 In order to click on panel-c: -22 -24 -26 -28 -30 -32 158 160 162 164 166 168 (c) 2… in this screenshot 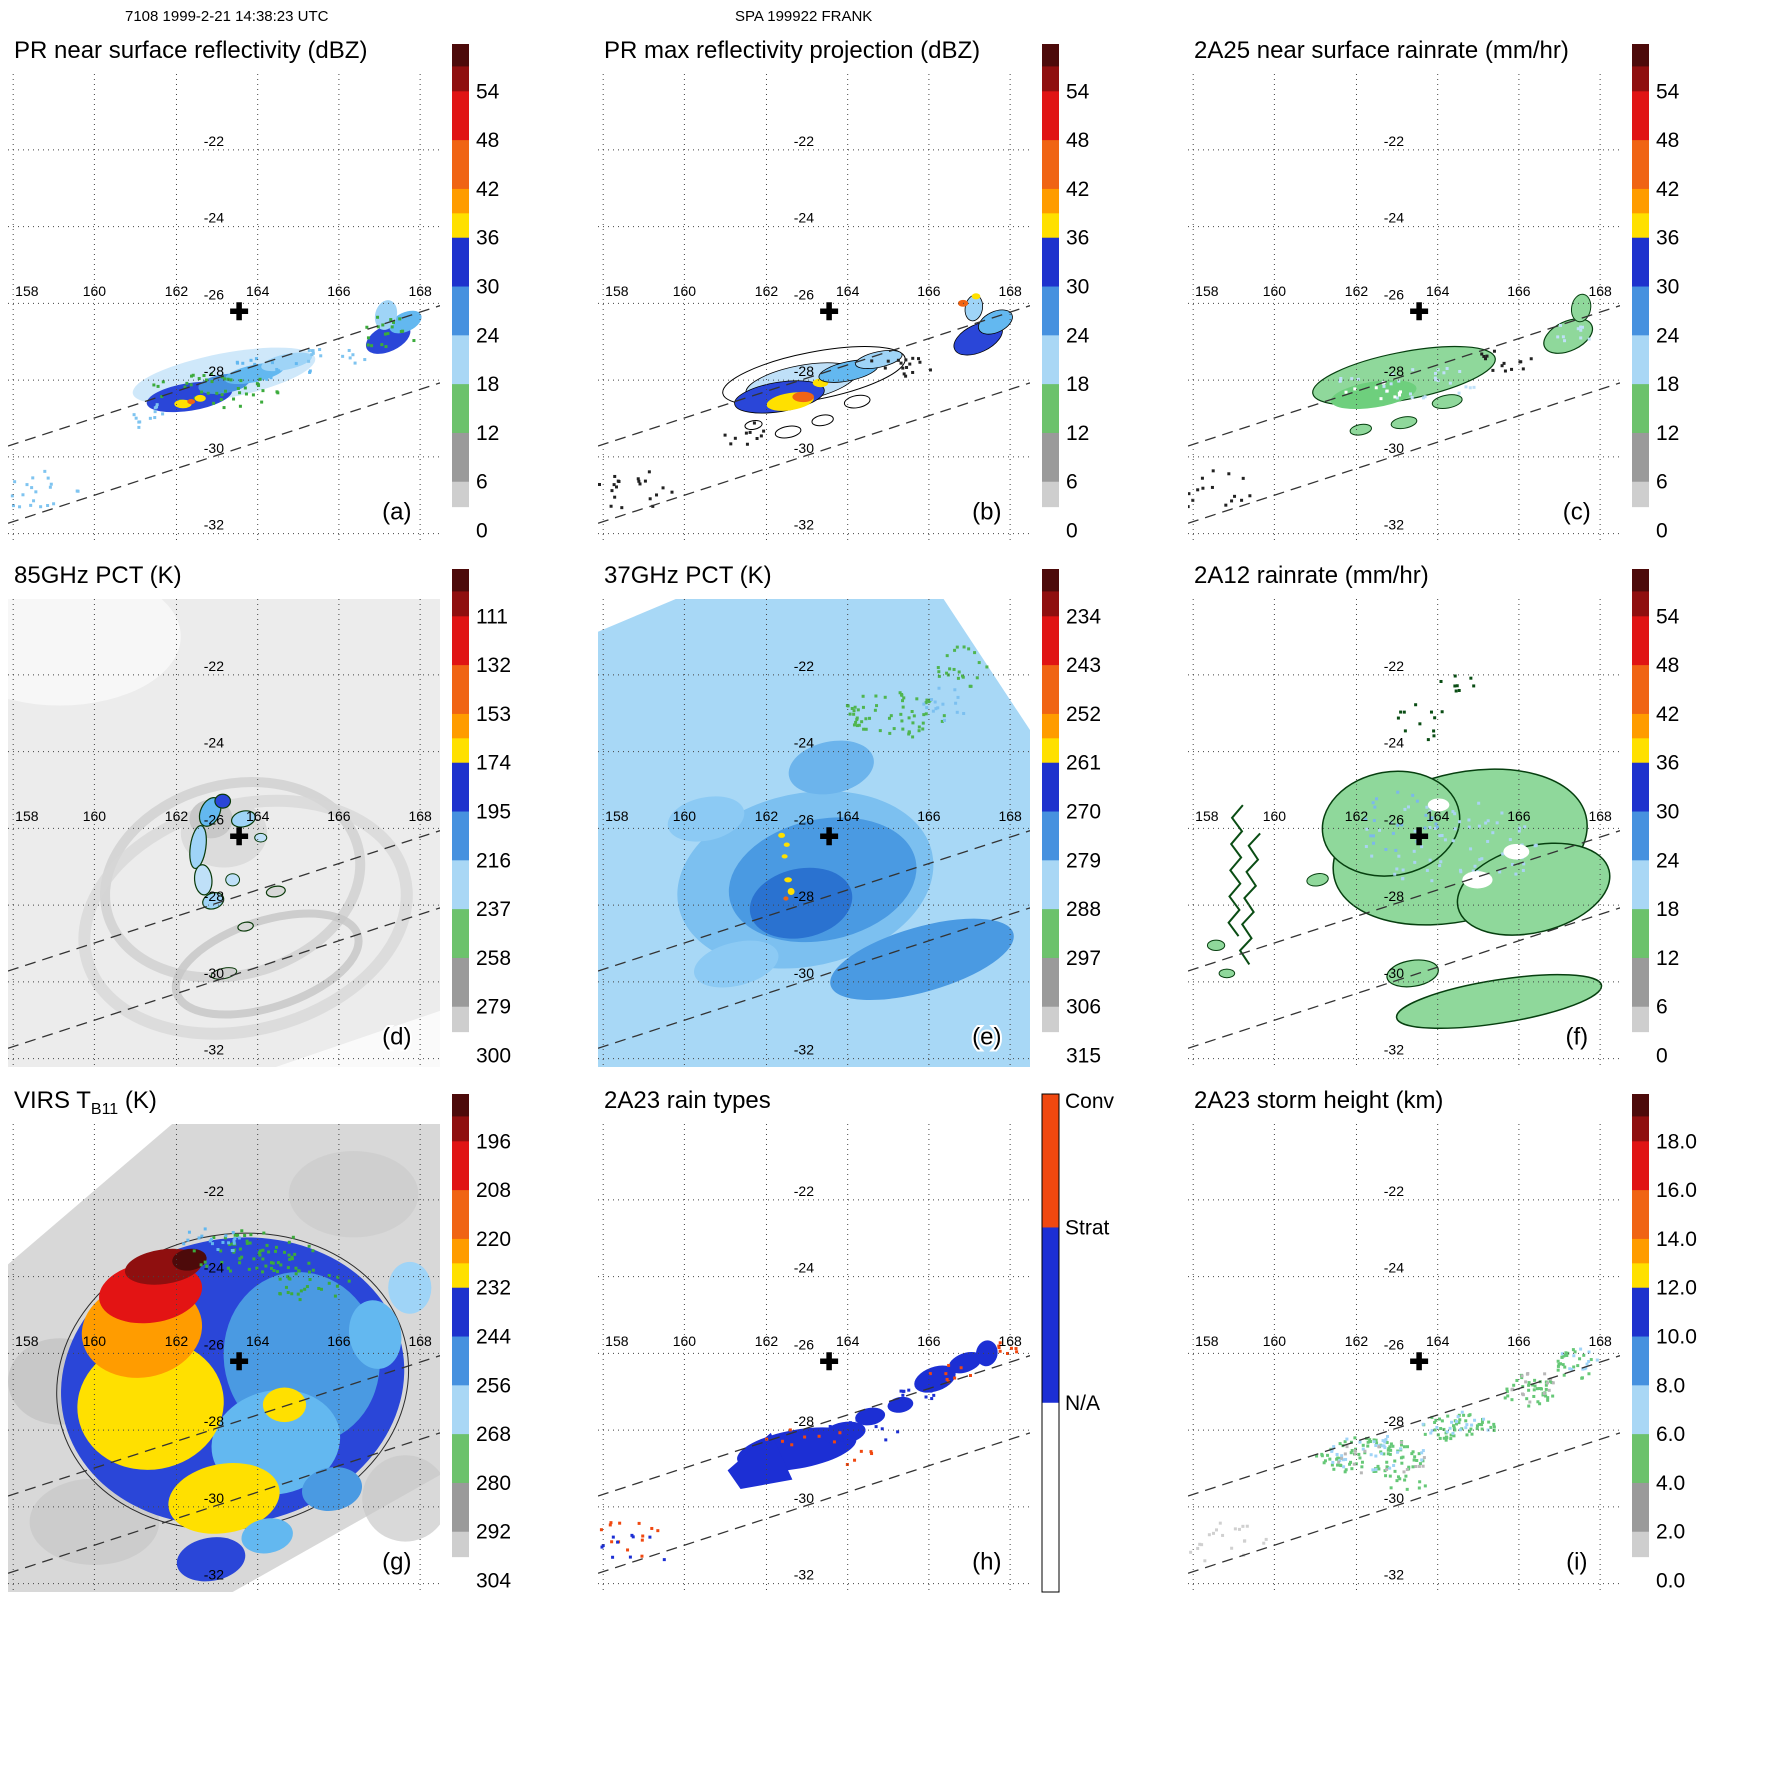, I will do `click(1434, 290)`.